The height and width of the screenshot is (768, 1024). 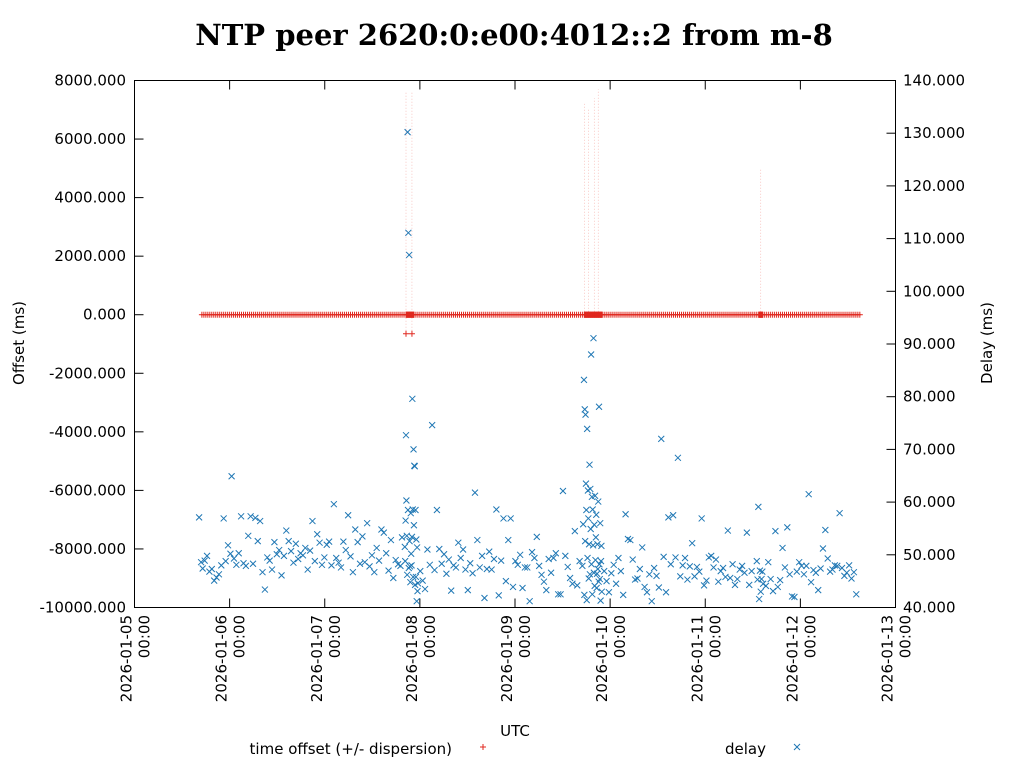 I want to click on y-tick-label: -8000.000, so click(x=87, y=549).